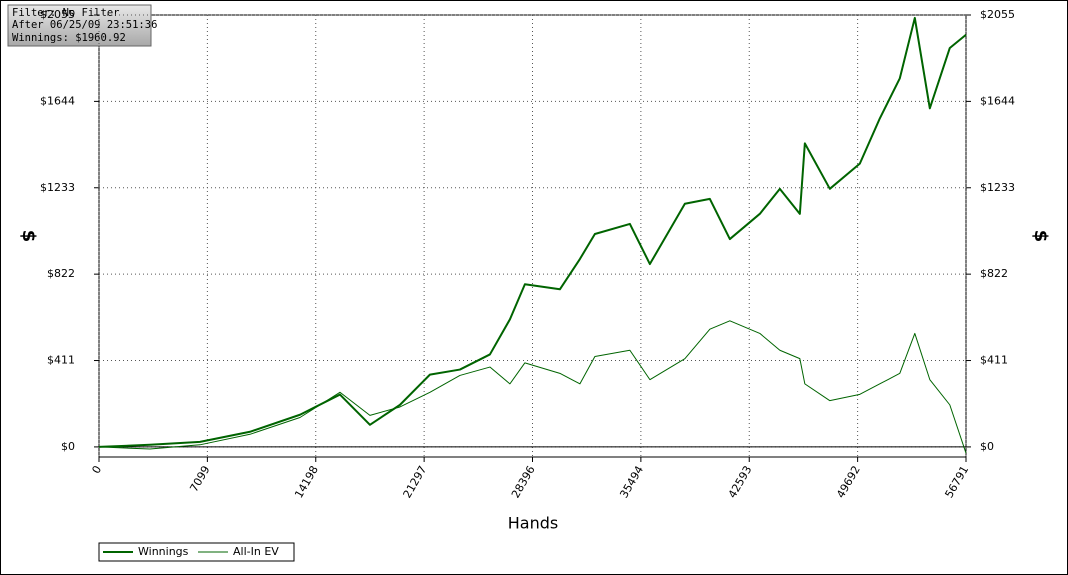  Describe the element at coordinates (997, 14) in the screenshot. I see `y2-tick-label: $2055` at that location.